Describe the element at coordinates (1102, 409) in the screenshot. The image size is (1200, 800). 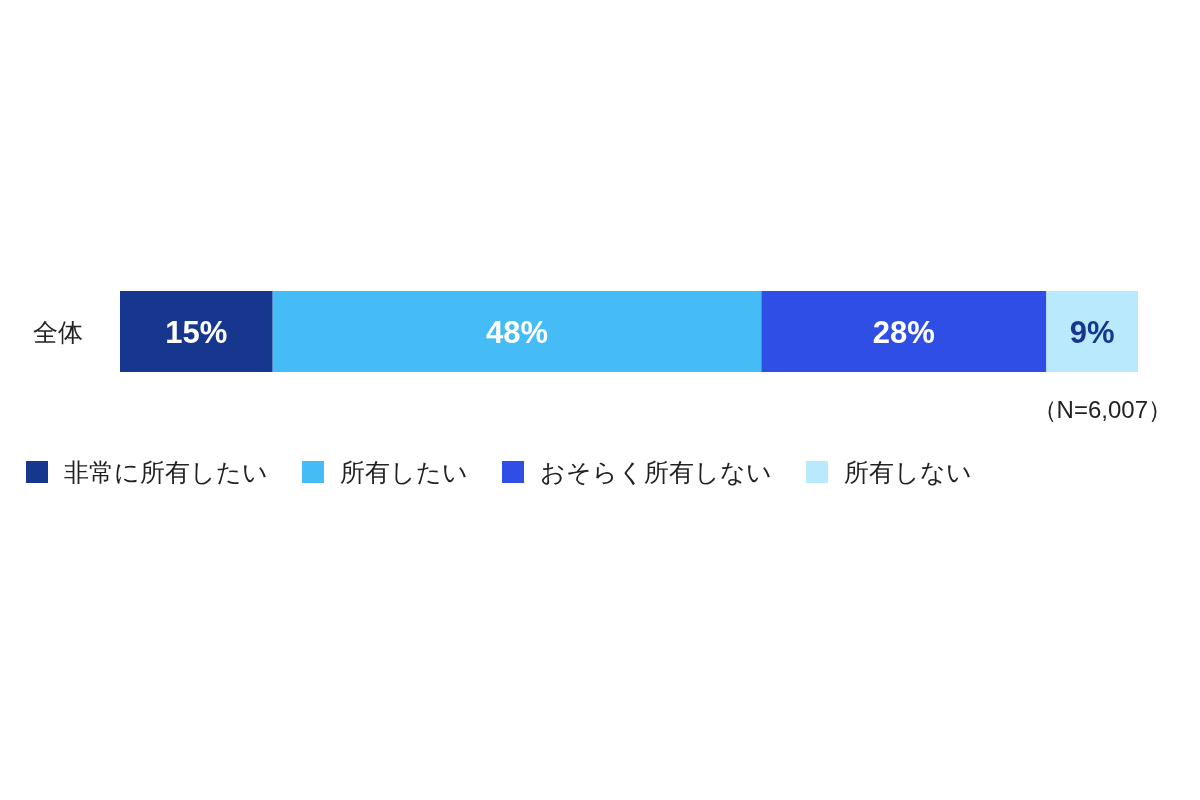
I see `annotation: （N=6,007）` at that location.